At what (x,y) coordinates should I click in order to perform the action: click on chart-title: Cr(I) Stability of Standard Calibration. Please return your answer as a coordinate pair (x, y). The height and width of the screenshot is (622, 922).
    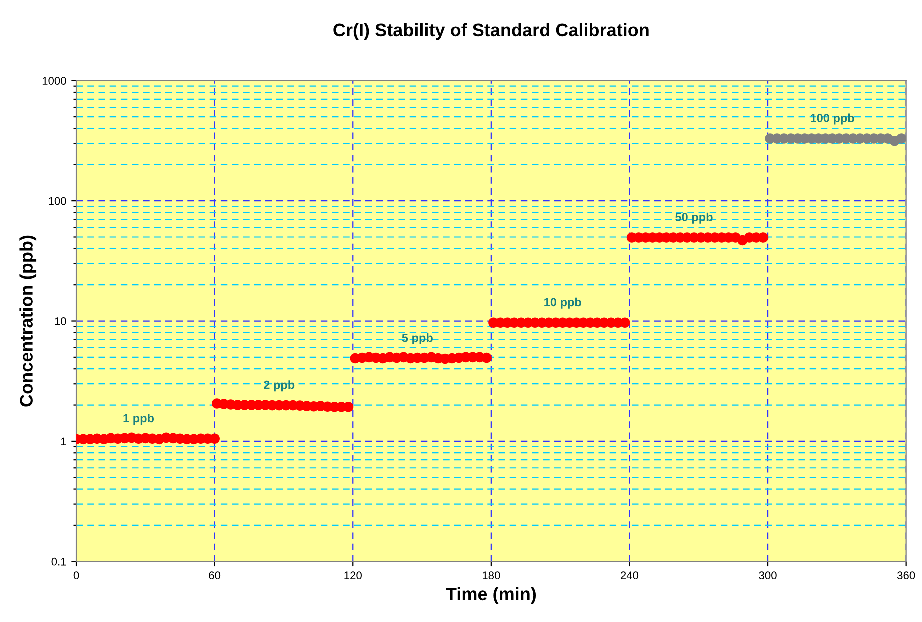
    Looking at the image, I should click on (491, 31).